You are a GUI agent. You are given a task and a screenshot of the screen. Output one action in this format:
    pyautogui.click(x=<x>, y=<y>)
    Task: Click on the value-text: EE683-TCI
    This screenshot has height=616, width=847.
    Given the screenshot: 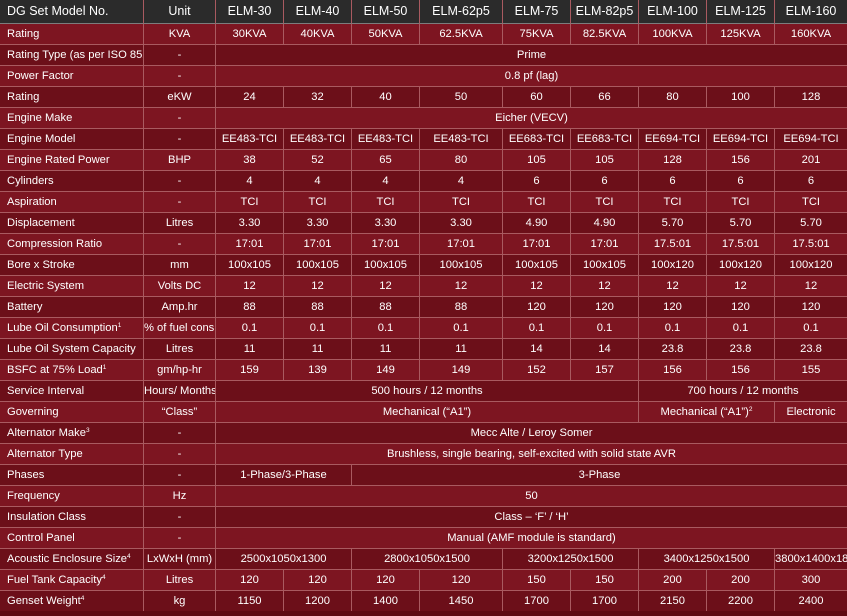 What is the action you would take?
    pyautogui.click(x=604, y=139)
    